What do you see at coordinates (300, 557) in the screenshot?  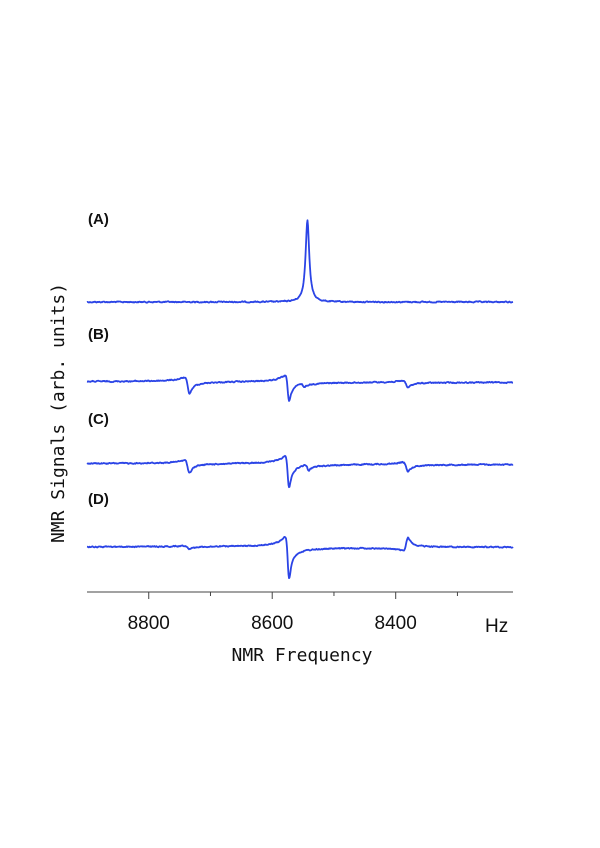 I see `trace-d` at bounding box center [300, 557].